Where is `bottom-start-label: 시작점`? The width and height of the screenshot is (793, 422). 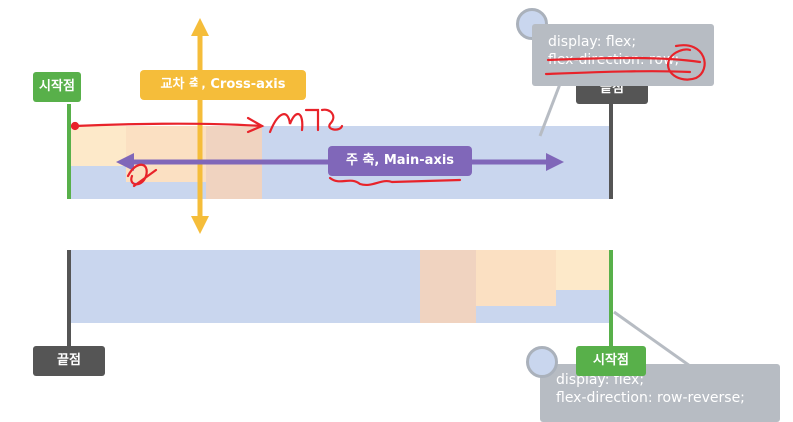
bottom-start-label: 시작점 is located at coordinates (611, 361).